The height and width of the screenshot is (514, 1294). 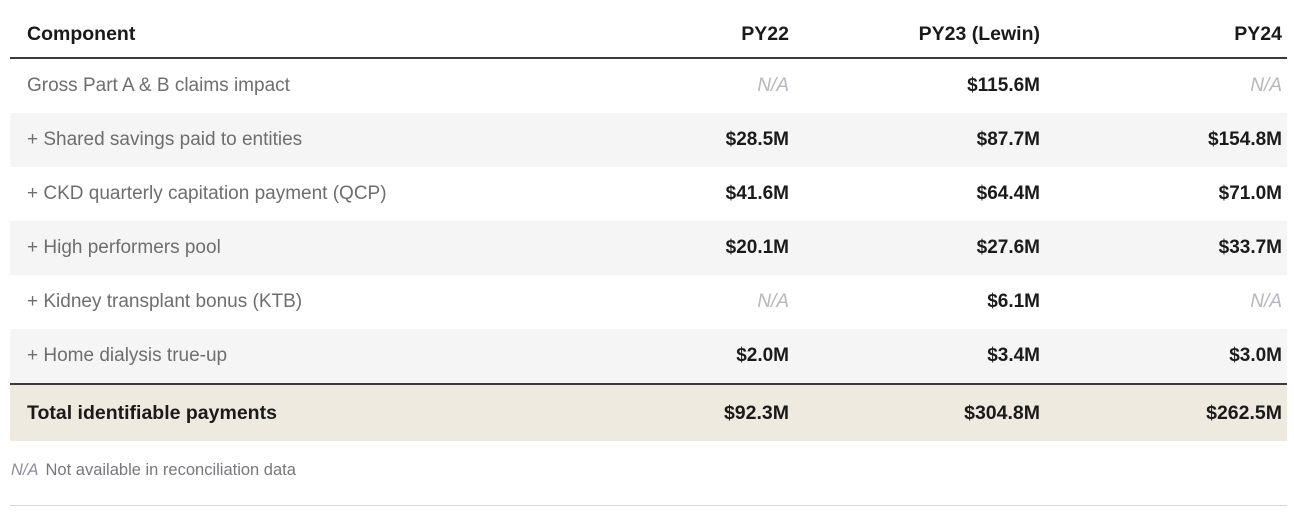 I want to click on component-cell: + CKD quarterly capitation payment (QCP), so click(x=207, y=193).